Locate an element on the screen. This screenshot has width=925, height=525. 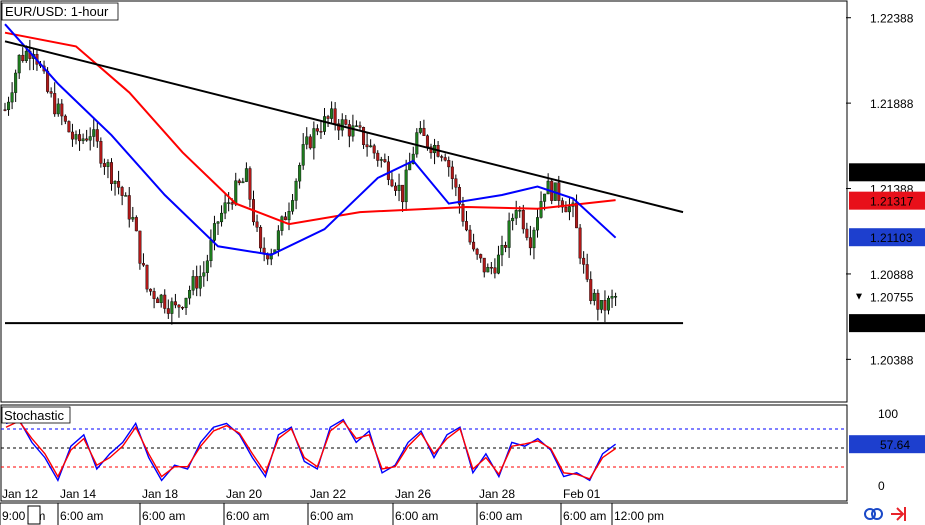
date-tick-label: Jan 26 is located at coordinates (413, 494).